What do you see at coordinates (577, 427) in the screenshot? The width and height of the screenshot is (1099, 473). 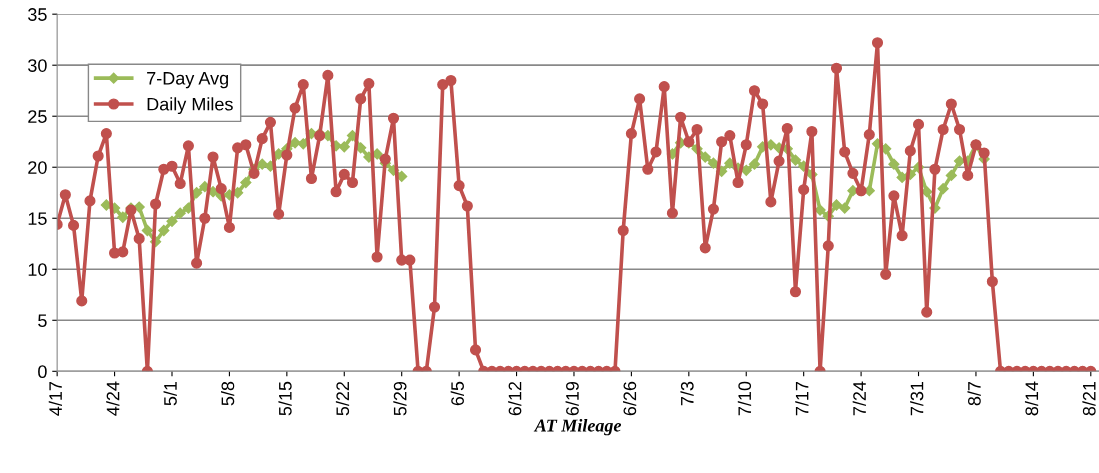 I see `x-axis-title: AT Mileage` at bounding box center [577, 427].